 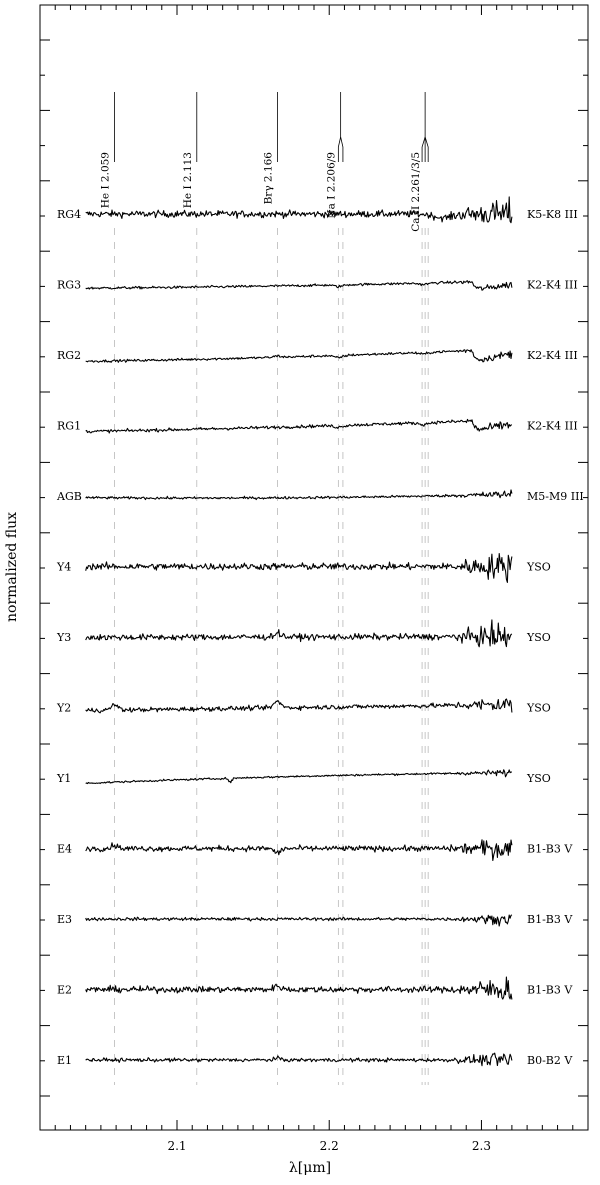 I want to click on spectrum-agb, so click(x=299, y=495).